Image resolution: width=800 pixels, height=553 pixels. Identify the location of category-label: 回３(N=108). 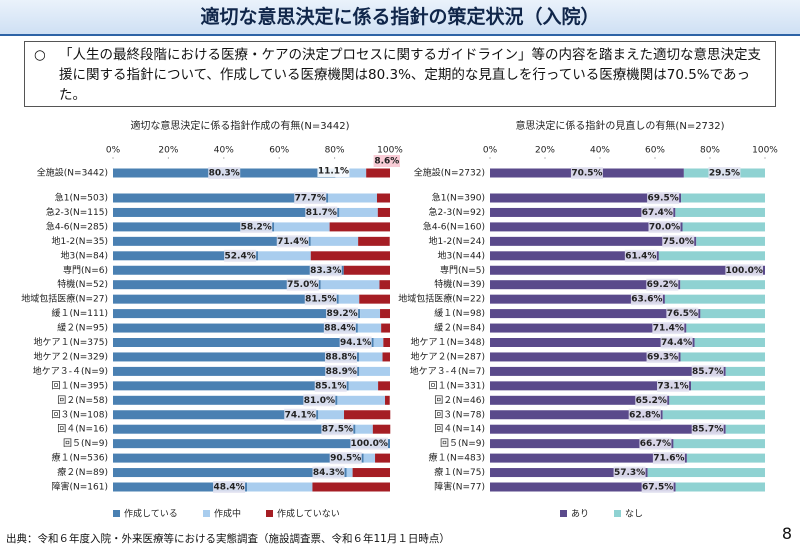
(80, 414).